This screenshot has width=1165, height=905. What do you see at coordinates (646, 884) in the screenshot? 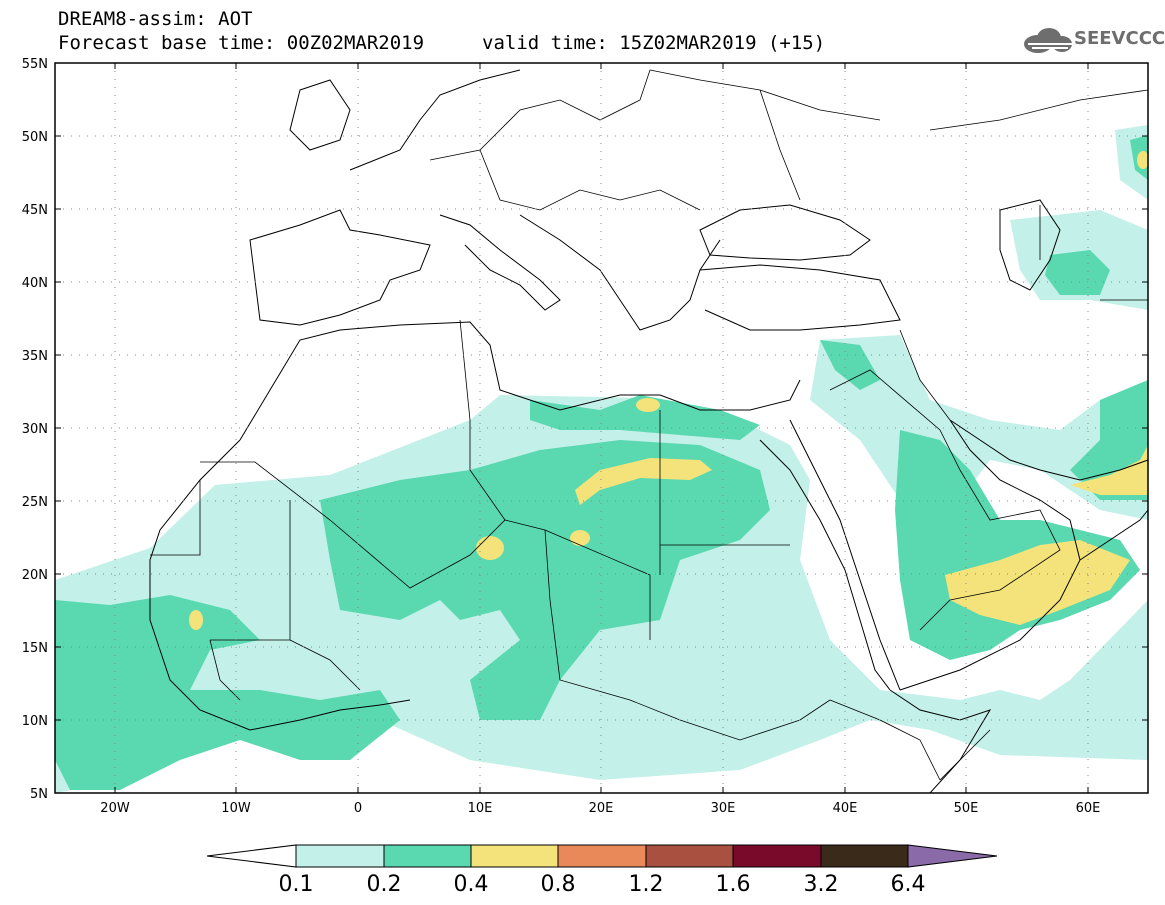
I see `colorbar-label: 1.2` at bounding box center [646, 884].